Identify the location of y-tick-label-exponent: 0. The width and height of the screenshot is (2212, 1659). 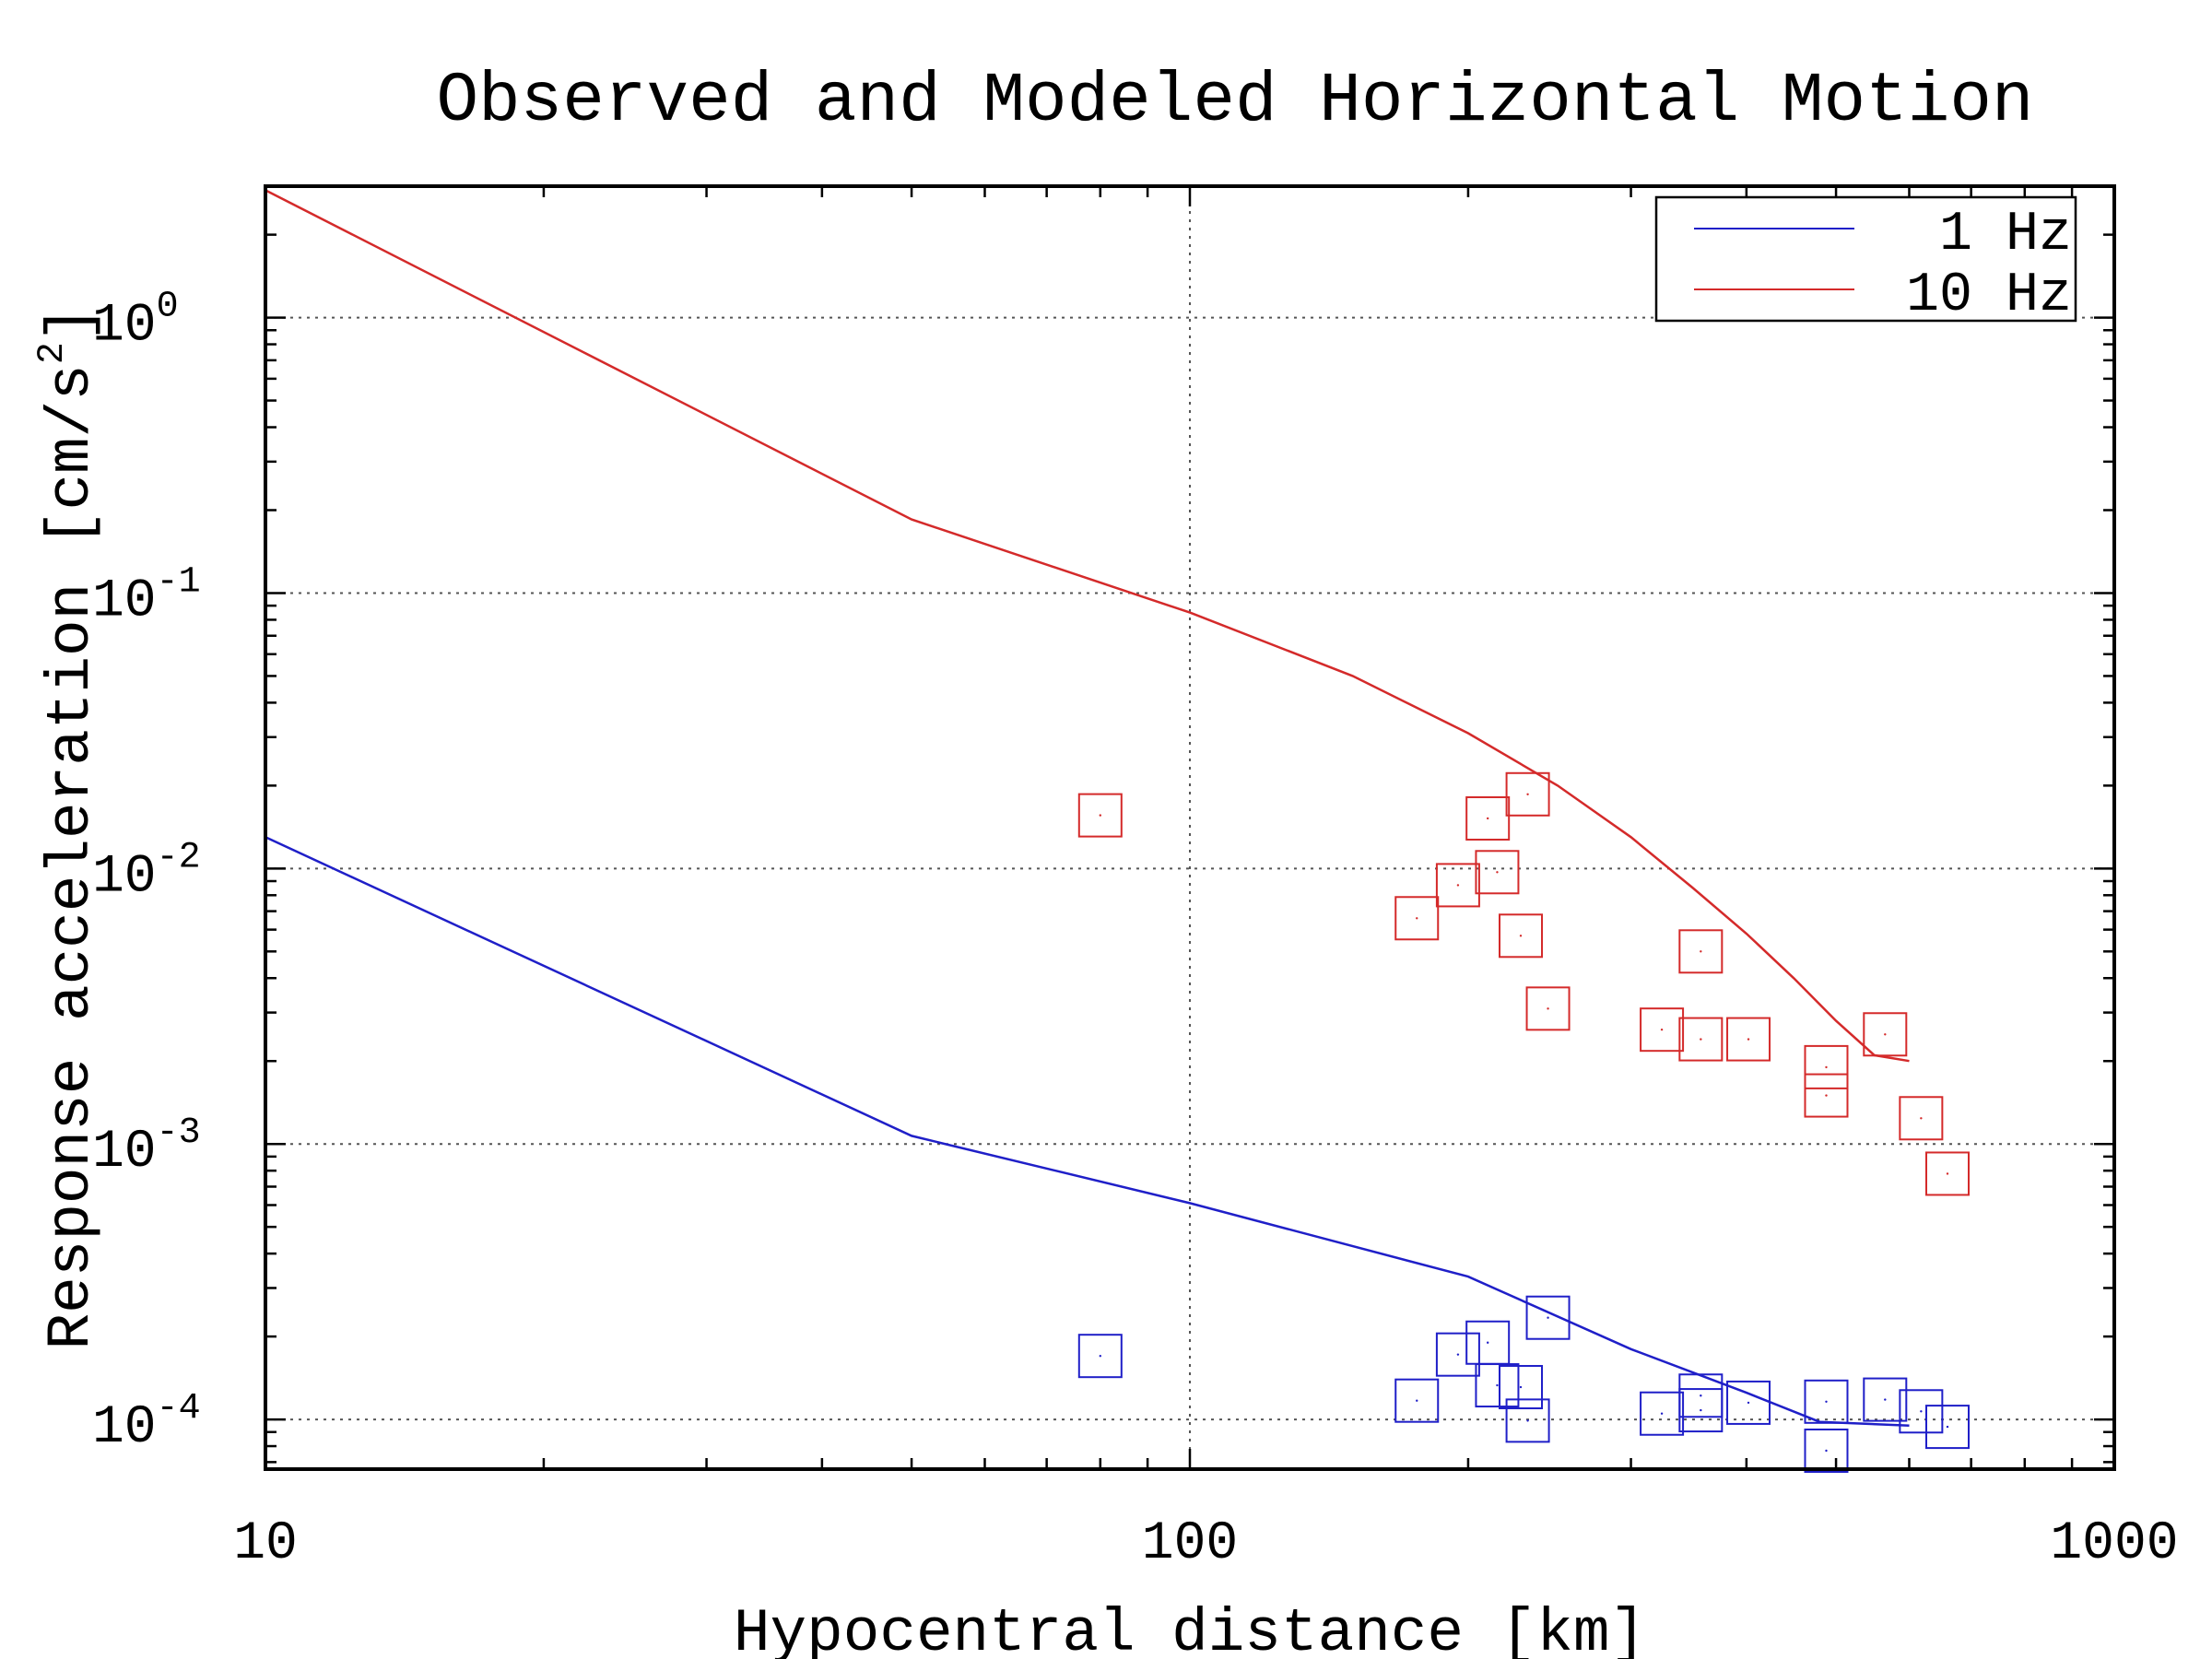
(168, 307).